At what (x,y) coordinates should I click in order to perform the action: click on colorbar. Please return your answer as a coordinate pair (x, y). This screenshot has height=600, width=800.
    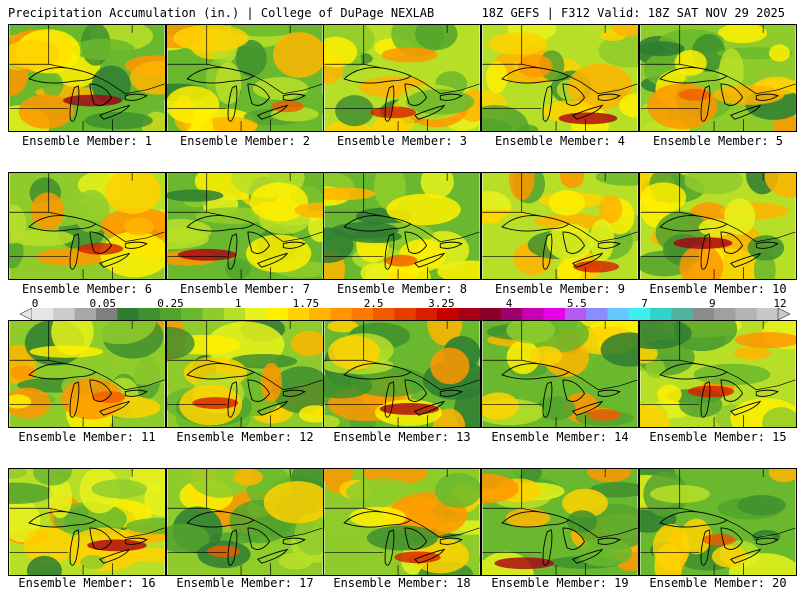
    Looking at the image, I should click on (405, 314).